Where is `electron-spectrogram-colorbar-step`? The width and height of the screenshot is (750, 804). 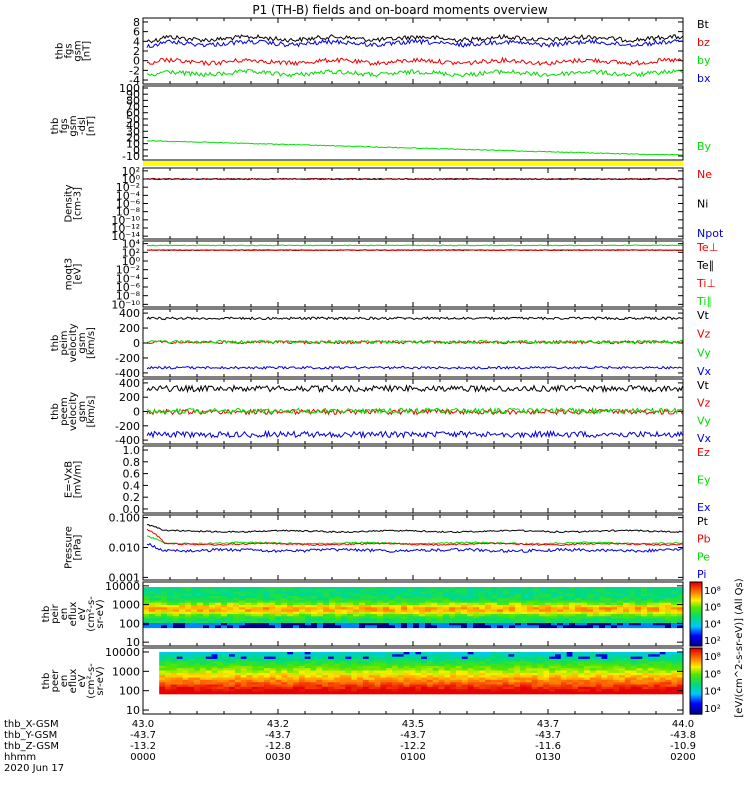 electron-spectrogram-colorbar-step is located at coordinates (696, 683).